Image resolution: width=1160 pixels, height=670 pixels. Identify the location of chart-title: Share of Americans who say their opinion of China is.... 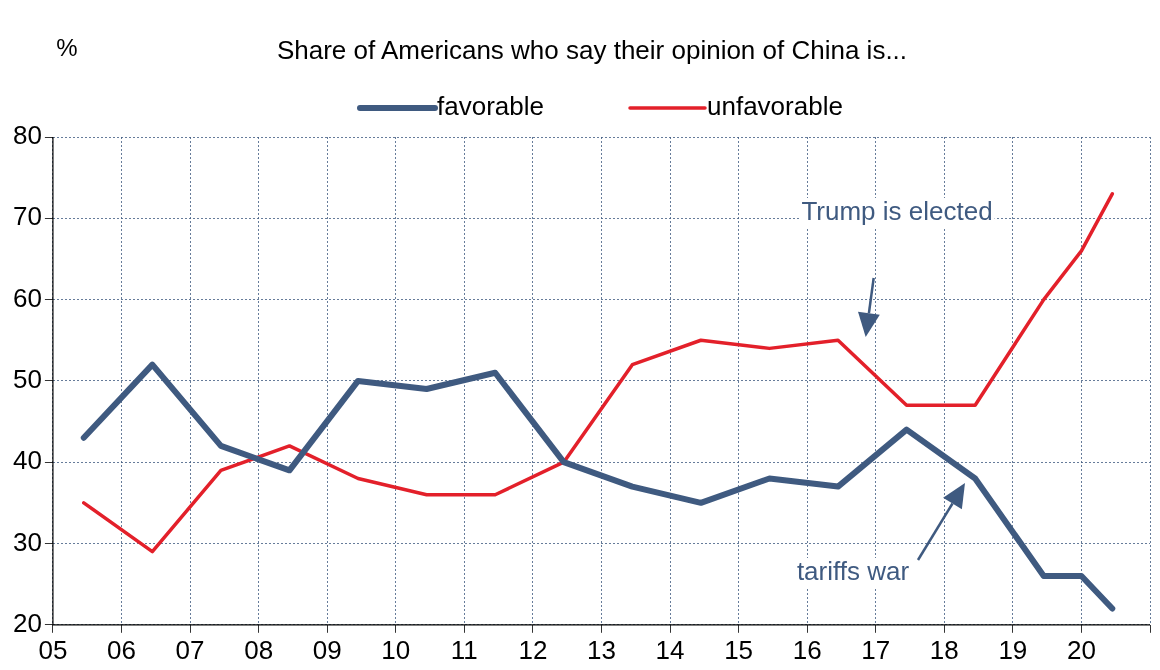
(592, 50).